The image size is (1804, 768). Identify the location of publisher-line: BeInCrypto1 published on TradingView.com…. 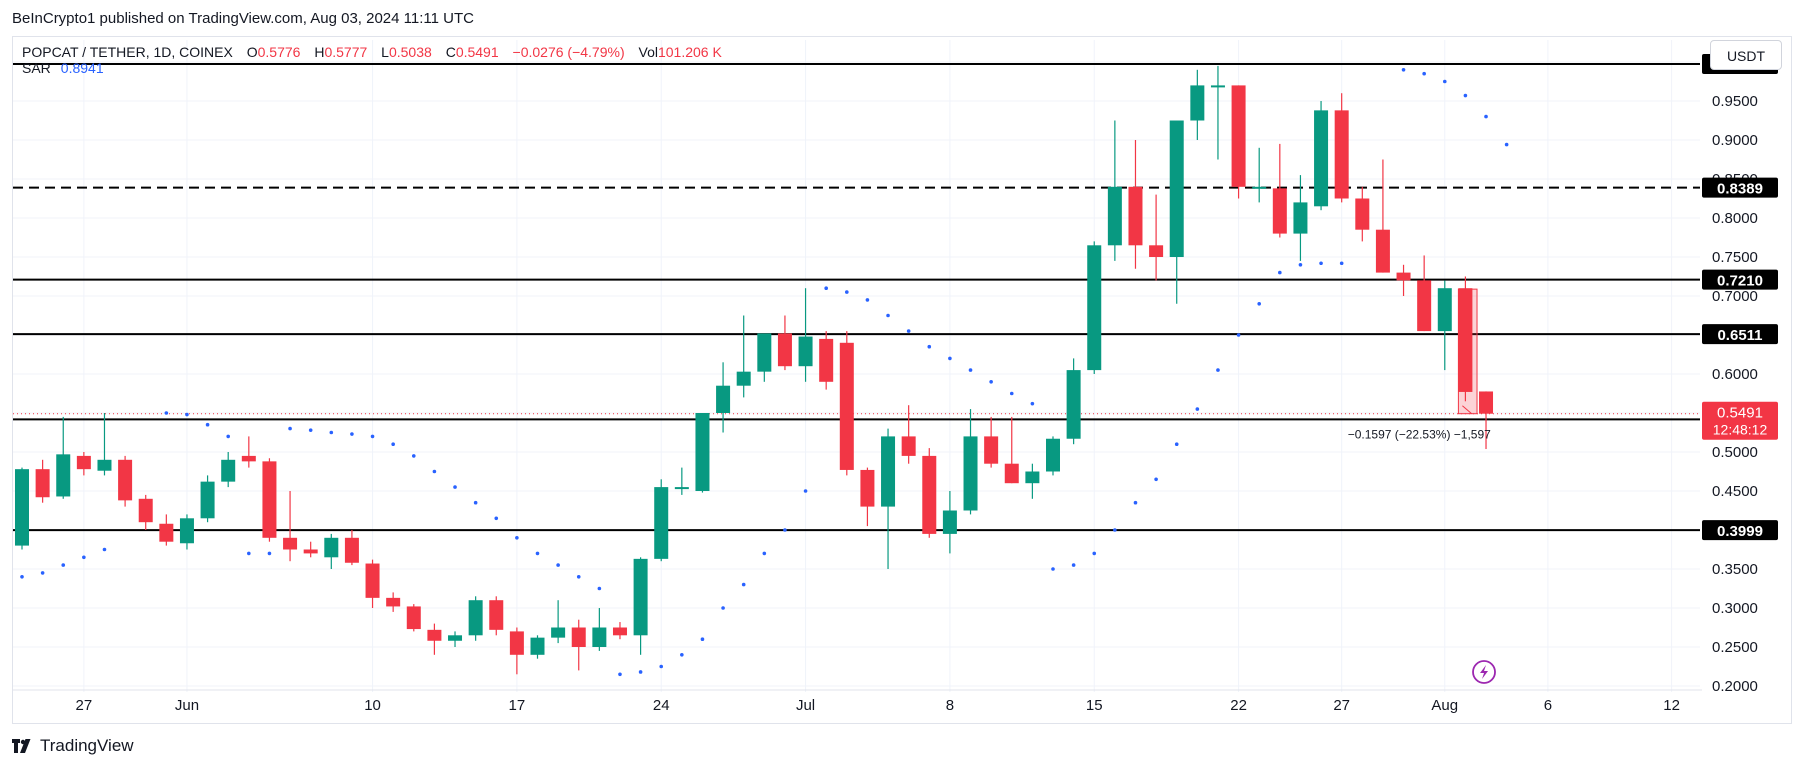
(243, 18).